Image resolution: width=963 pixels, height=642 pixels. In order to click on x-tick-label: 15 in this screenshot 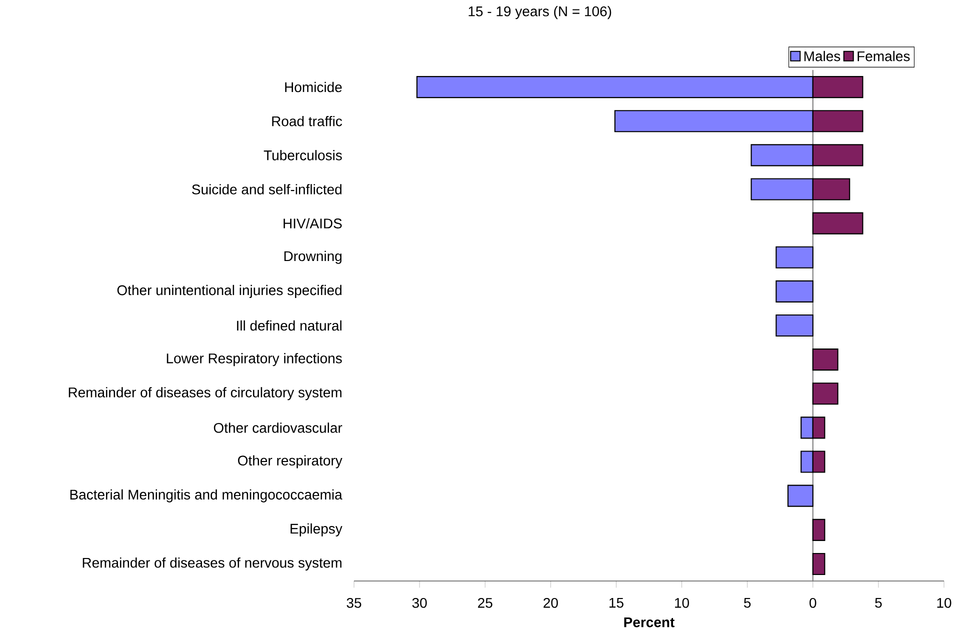, I will do `click(617, 603)`.